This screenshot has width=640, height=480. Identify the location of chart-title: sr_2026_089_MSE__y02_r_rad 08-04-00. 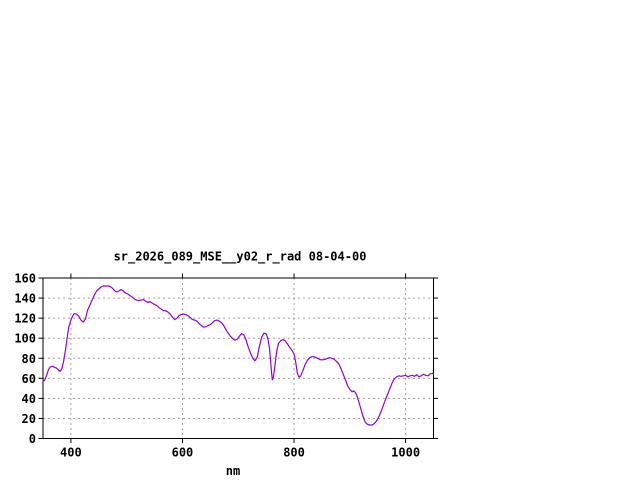
(240, 257).